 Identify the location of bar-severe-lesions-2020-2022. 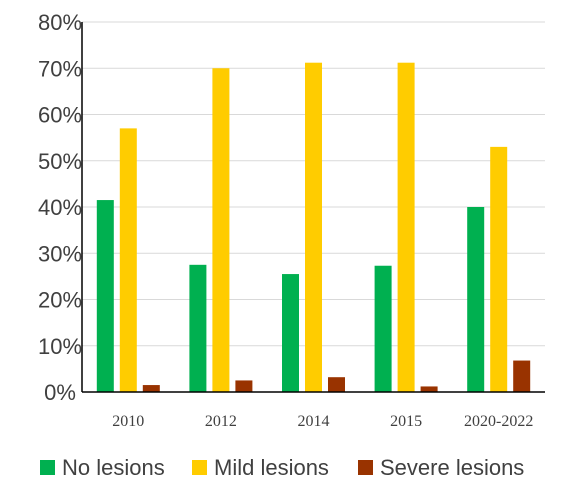
(522, 376).